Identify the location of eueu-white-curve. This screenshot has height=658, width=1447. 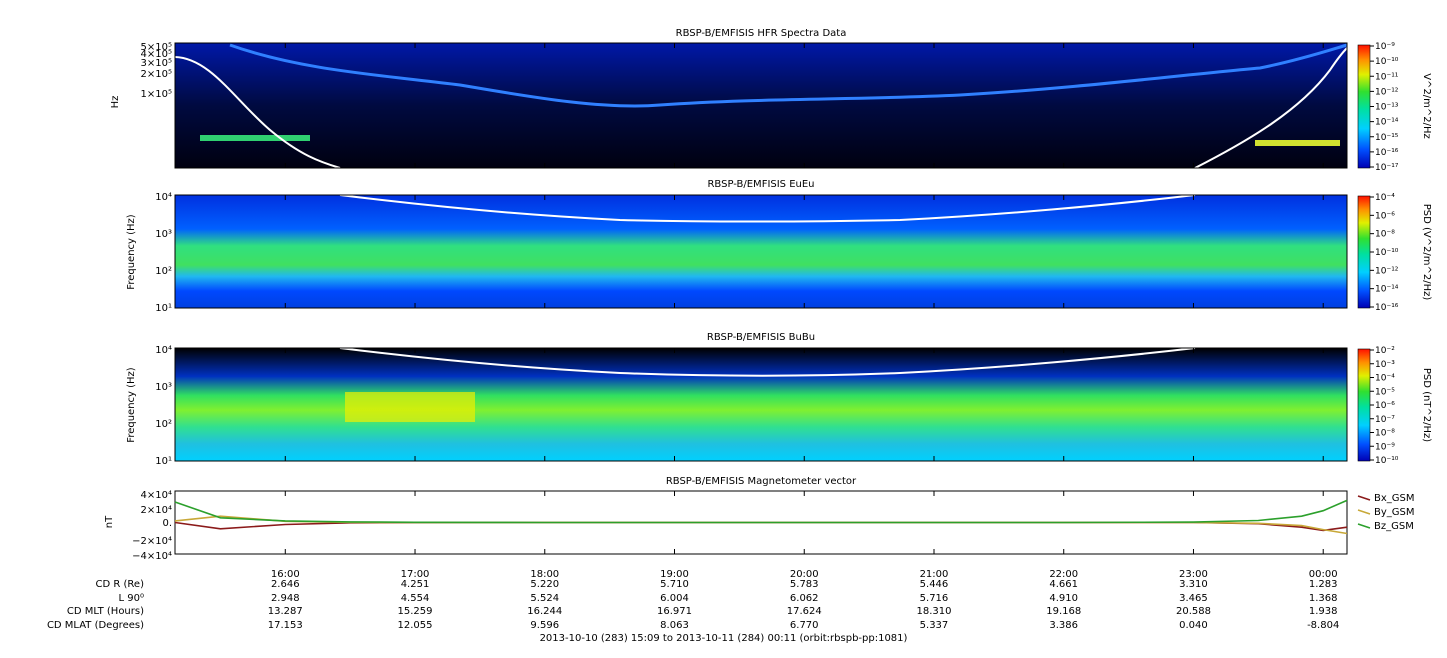
(767, 208).